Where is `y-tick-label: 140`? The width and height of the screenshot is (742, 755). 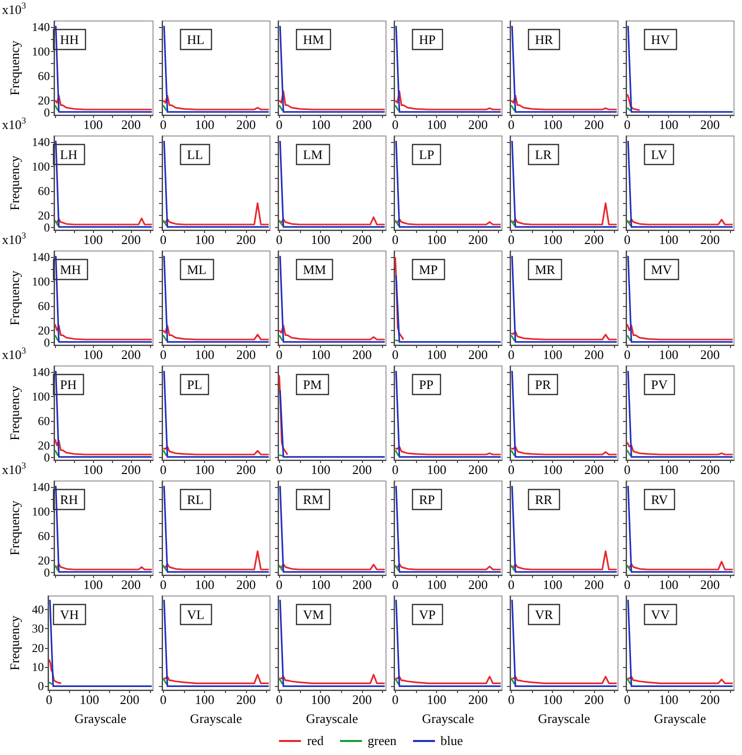
y-tick-label: 140 is located at coordinates (41, 257).